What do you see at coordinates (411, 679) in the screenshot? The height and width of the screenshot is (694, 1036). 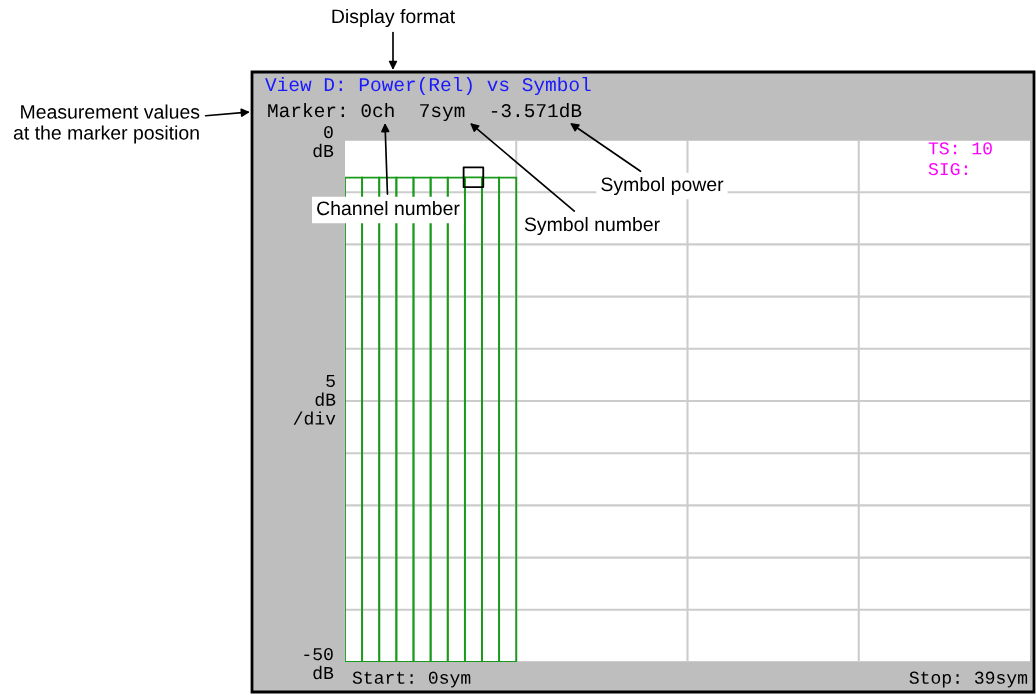 I see `text: Start: 0sym` at bounding box center [411, 679].